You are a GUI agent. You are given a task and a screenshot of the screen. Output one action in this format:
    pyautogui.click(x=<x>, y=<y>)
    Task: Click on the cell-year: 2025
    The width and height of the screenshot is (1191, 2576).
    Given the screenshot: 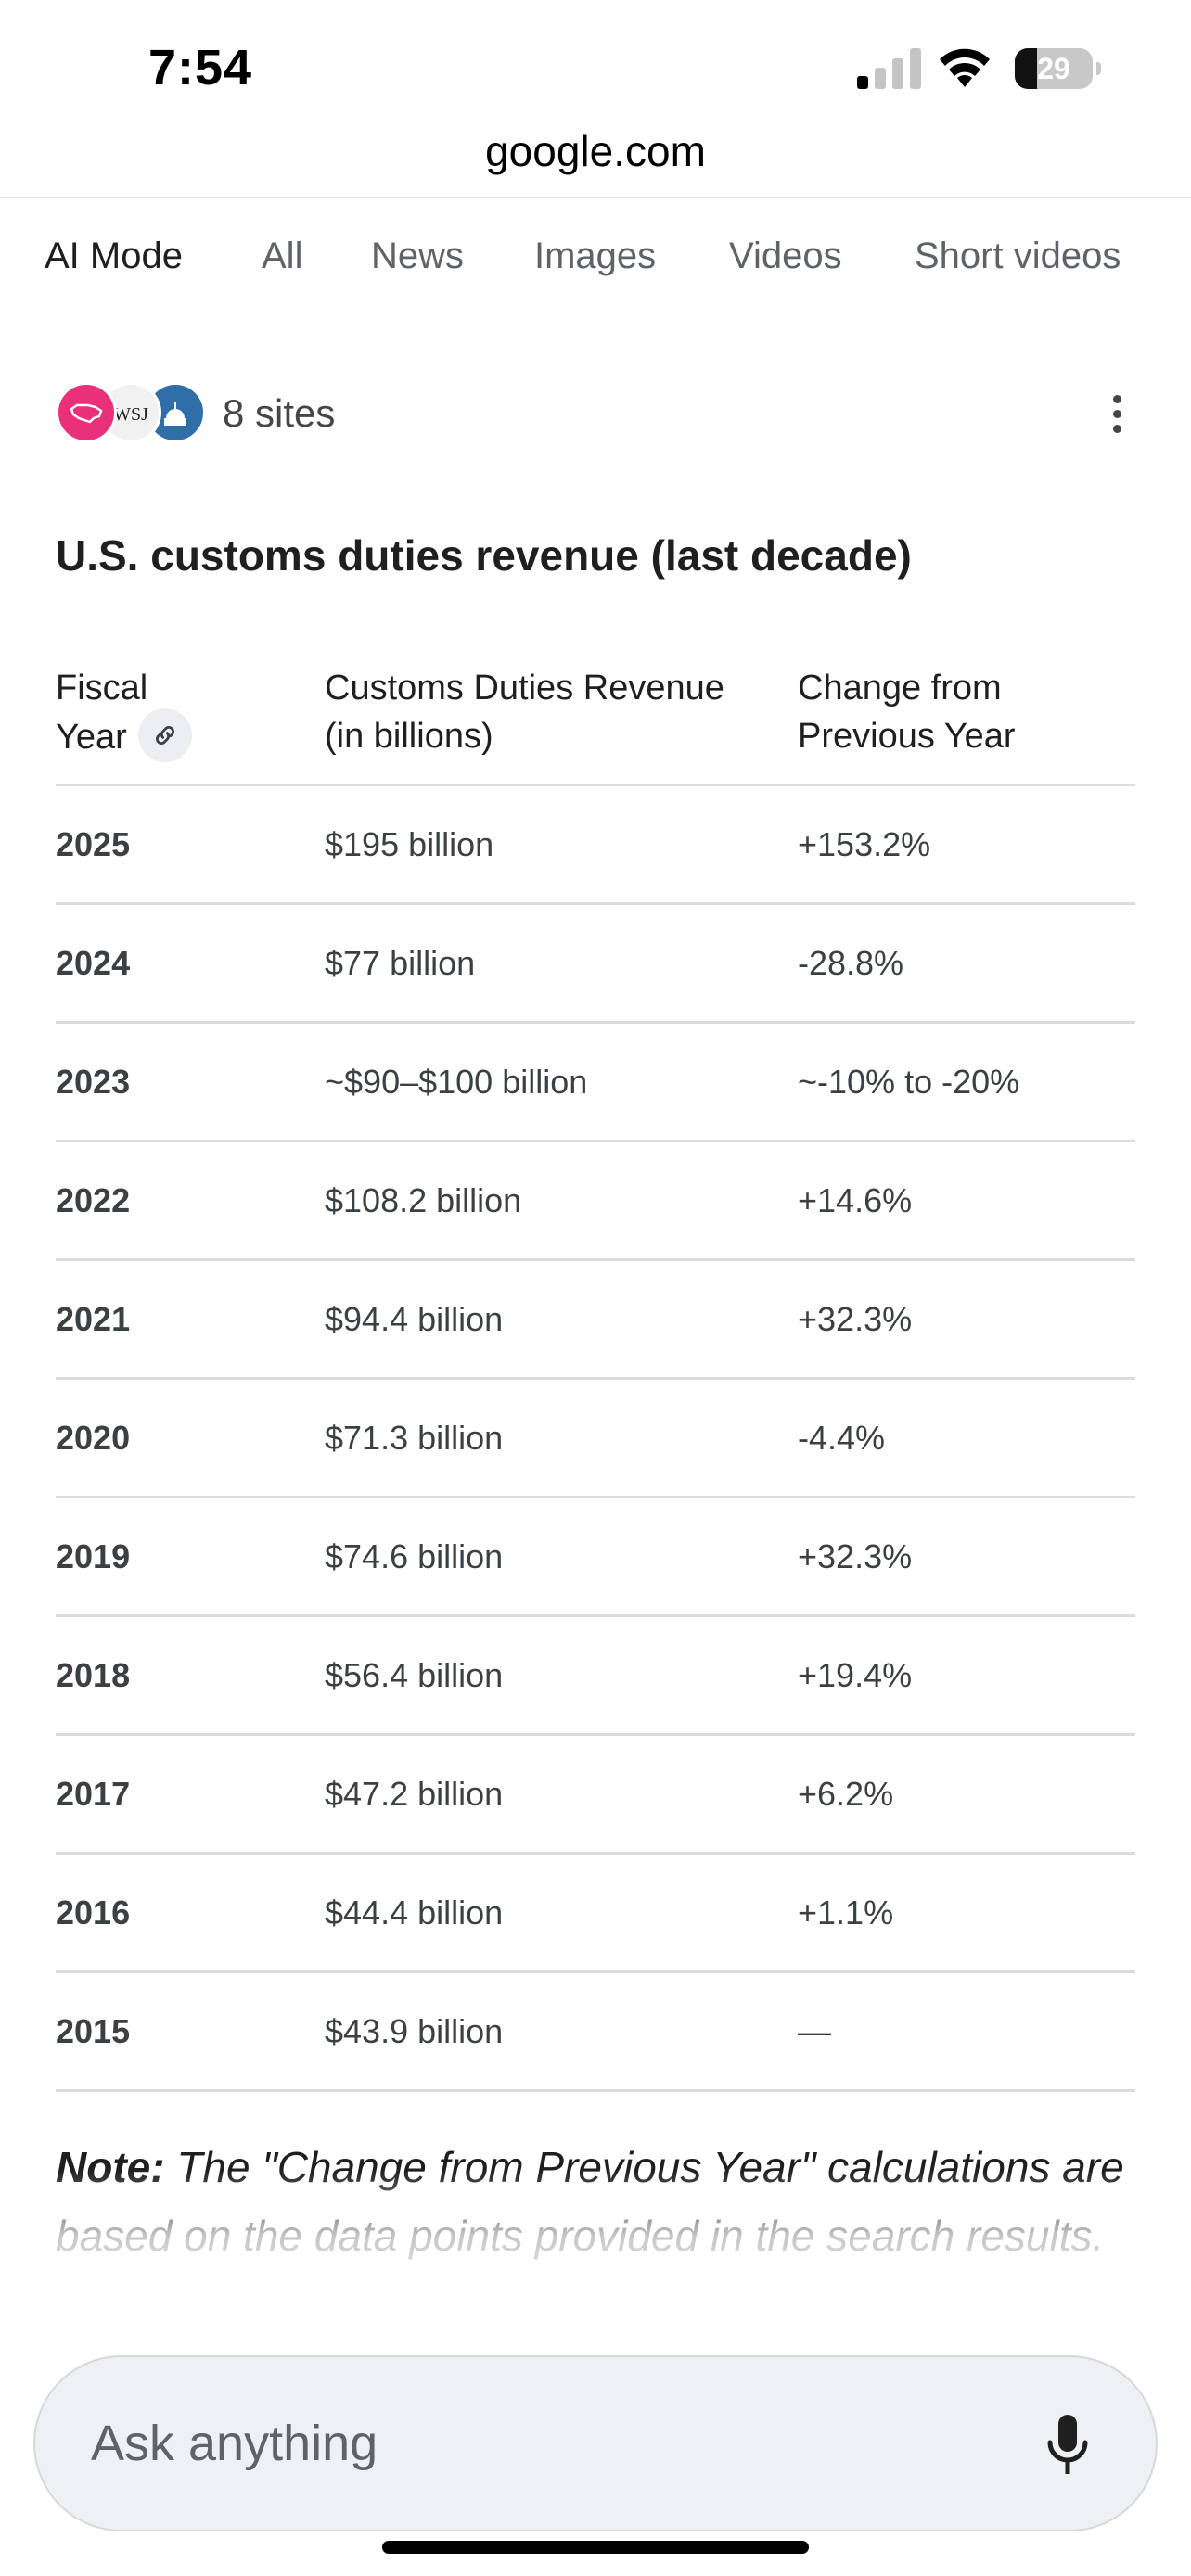 What is the action you would take?
    pyautogui.click(x=93, y=844)
    